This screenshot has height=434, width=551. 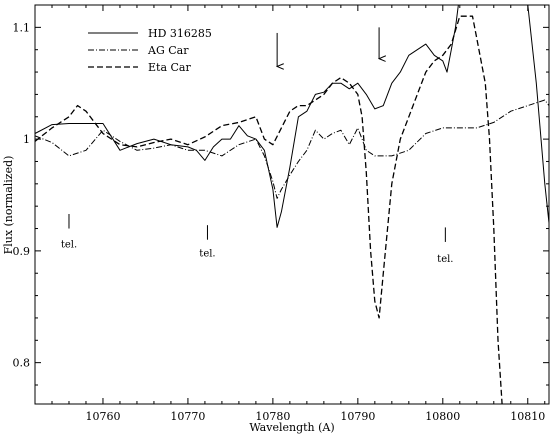 I want to click on y-axis-label: Flux (normalized), so click(x=8, y=205).